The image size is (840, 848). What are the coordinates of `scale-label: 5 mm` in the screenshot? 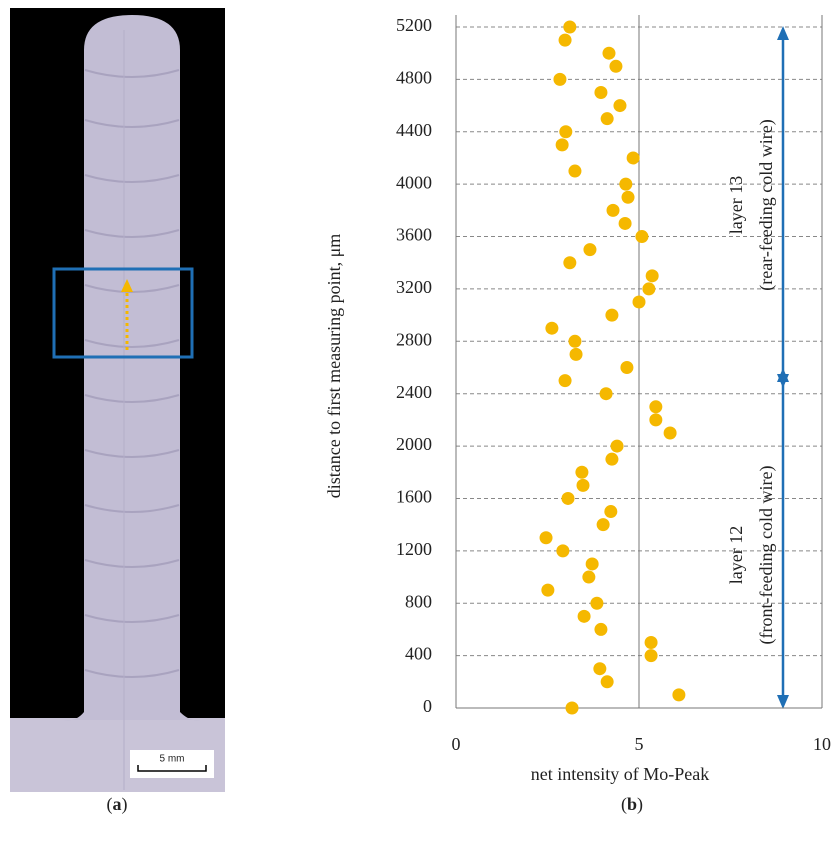 It's located at (172, 759).